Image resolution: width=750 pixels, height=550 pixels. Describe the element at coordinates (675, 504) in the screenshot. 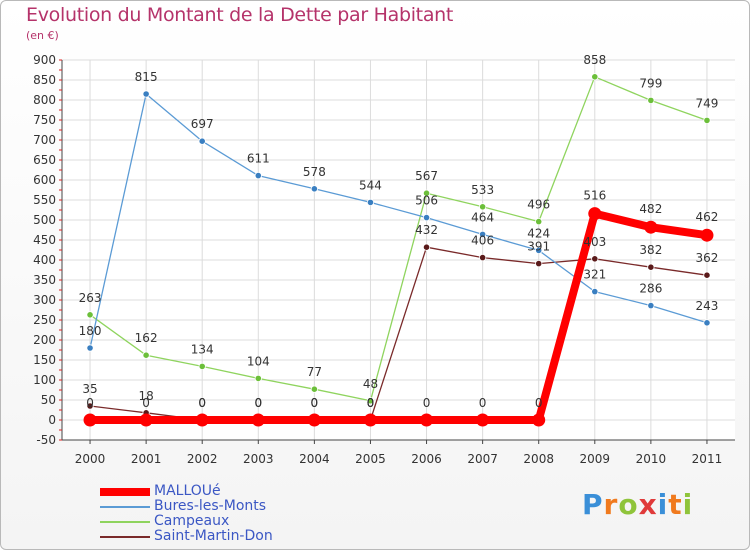

I see `logo-letter: t` at that location.